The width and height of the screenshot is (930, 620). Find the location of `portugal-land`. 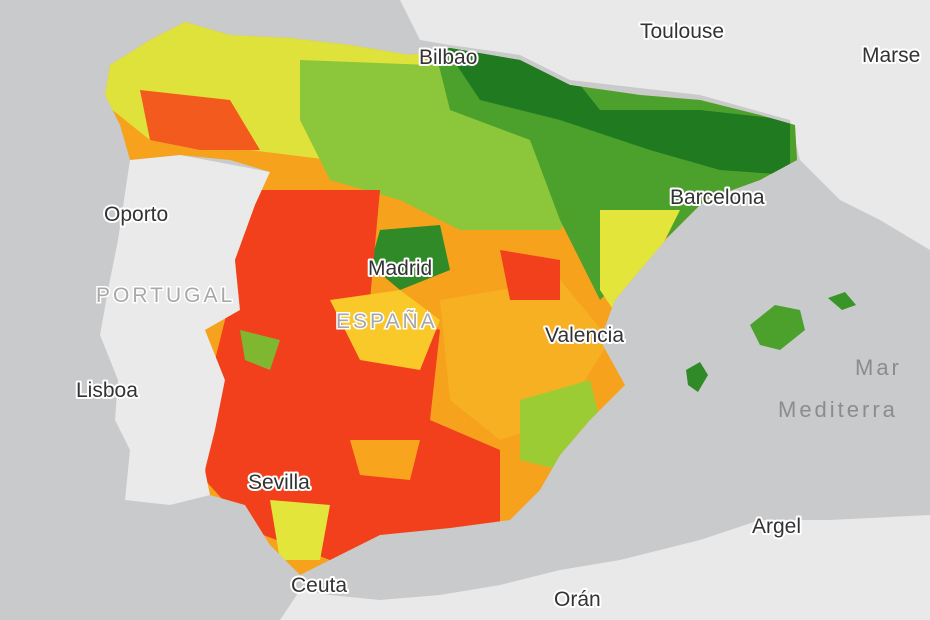

portugal-land is located at coordinates (185, 330).